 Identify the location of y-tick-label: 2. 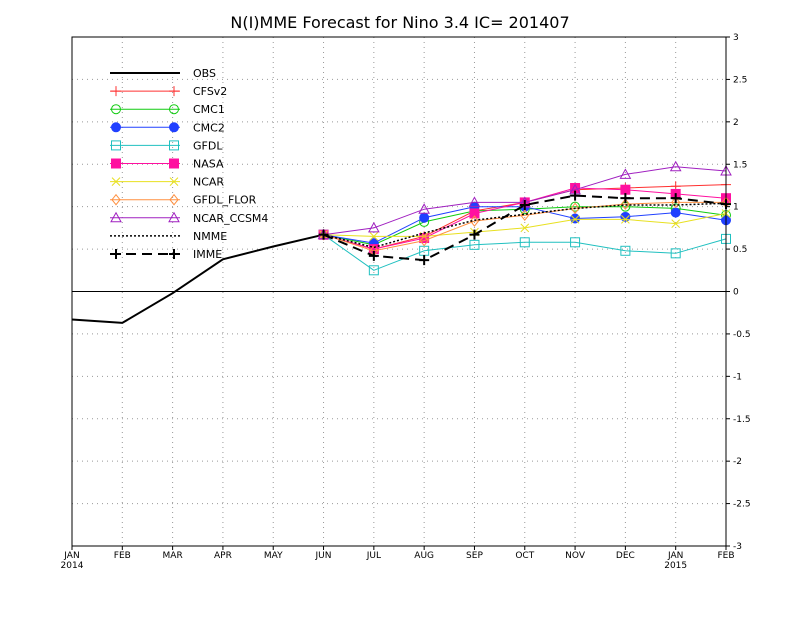
(736, 123).